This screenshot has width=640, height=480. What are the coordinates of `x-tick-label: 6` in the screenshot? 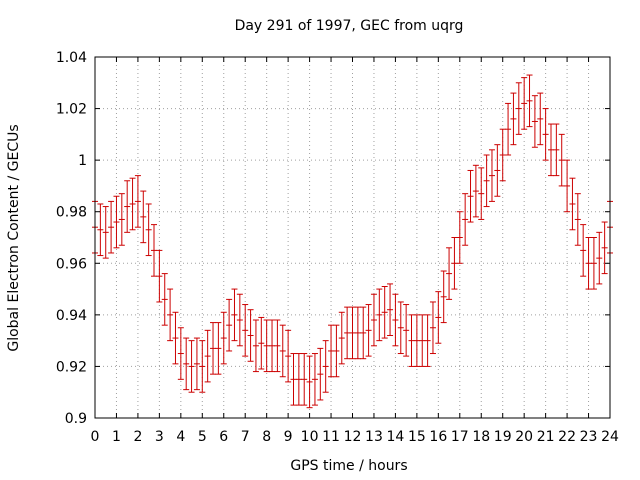 It's located at (223, 437).